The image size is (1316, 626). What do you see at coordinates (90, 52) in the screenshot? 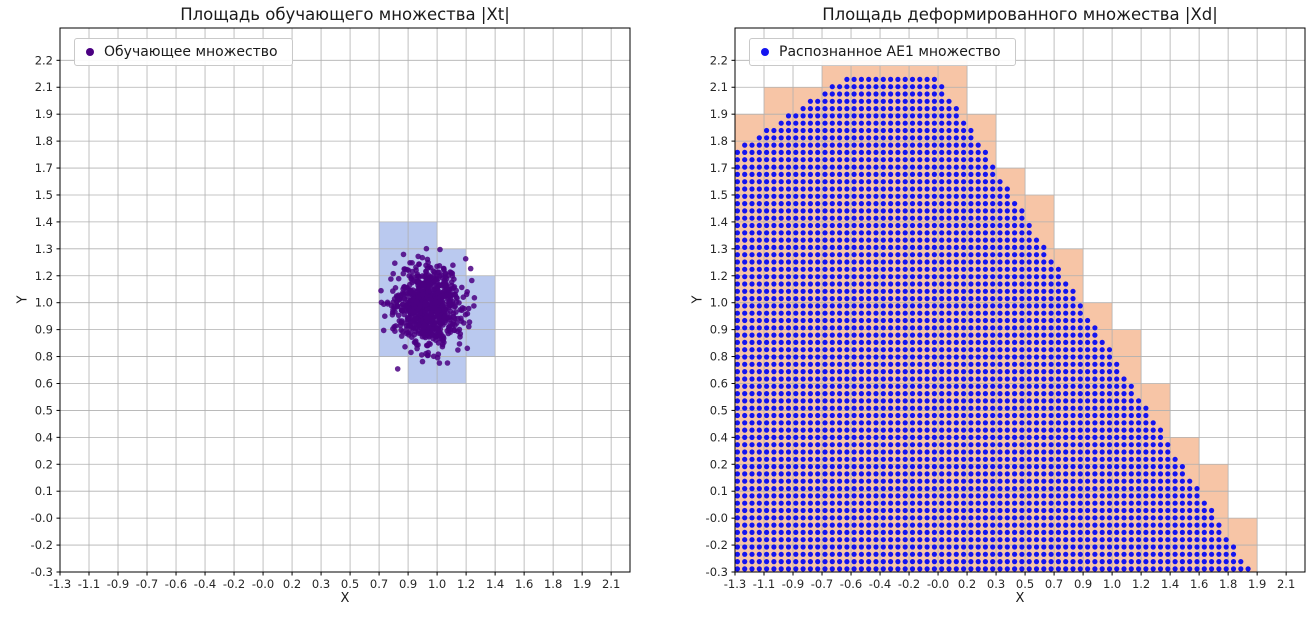
I see `training-set-marker-icon` at bounding box center [90, 52].